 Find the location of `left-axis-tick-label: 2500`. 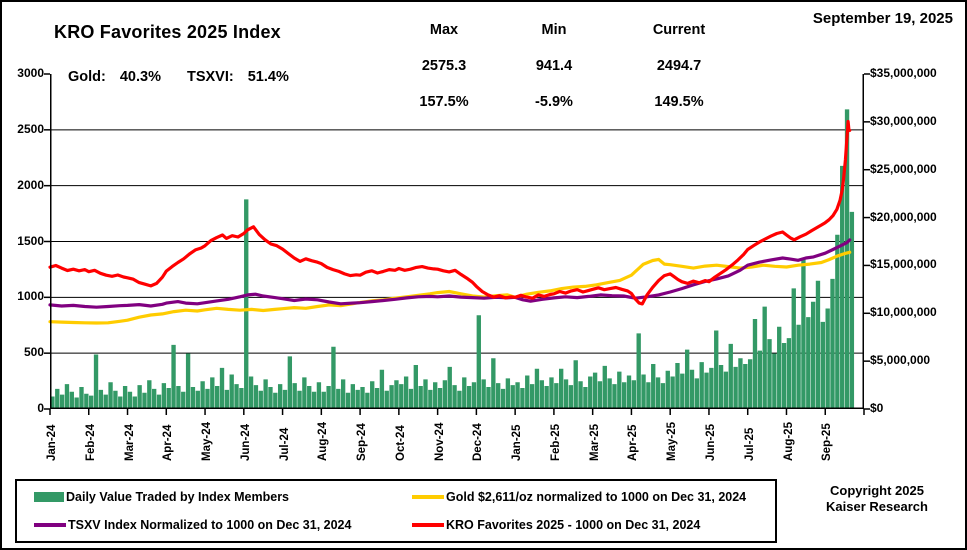

left-axis-tick-label: 2500 is located at coordinates (30, 128).